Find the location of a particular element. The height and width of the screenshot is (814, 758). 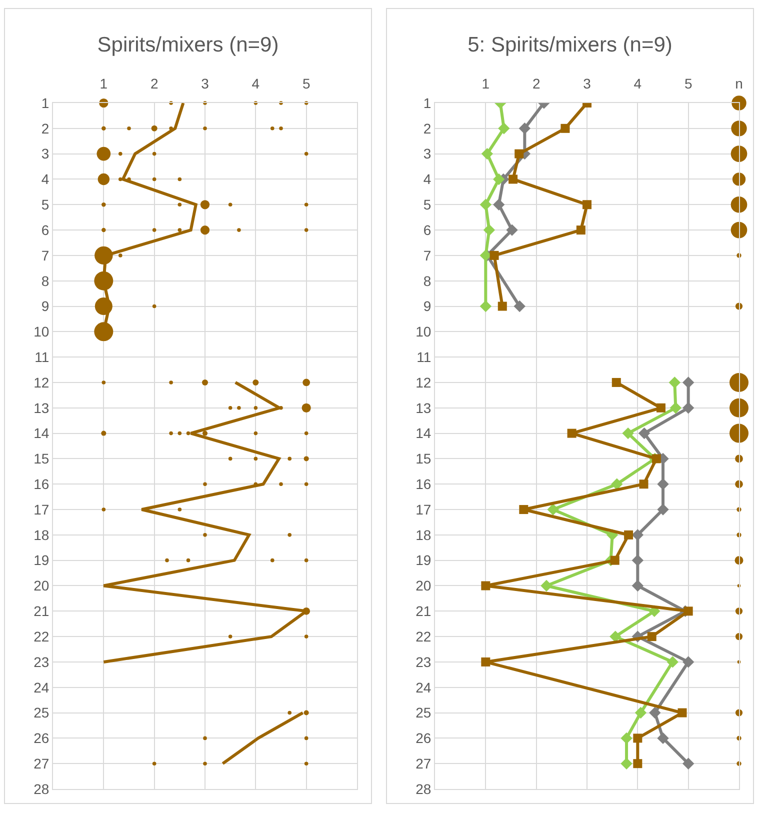

chart-title: Spirits/mixers (n=9) is located at coordinates (188, 44).